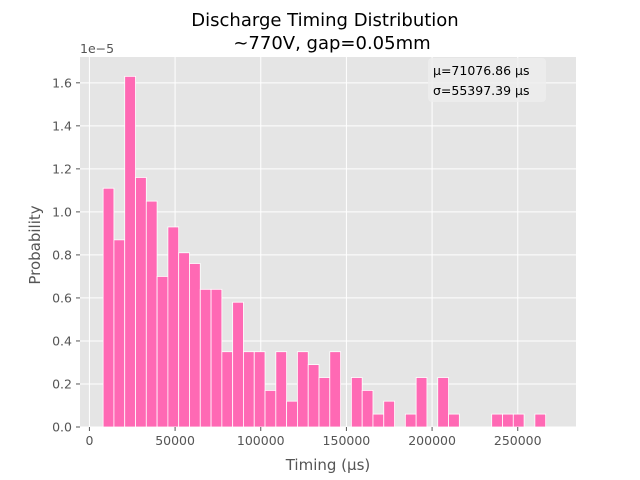 This screenshot has width=640, height=480. What do you see at coordinates (35, 244) in the screenshot?
I see `y-axis-label: Probability` at bounding box center [35, 244].